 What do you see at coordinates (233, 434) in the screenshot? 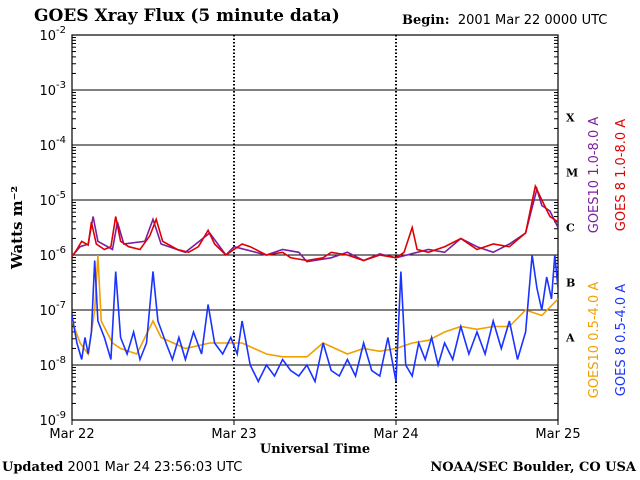
I see `x-tick-label: Mar 23` at bounding box center [233, 434].